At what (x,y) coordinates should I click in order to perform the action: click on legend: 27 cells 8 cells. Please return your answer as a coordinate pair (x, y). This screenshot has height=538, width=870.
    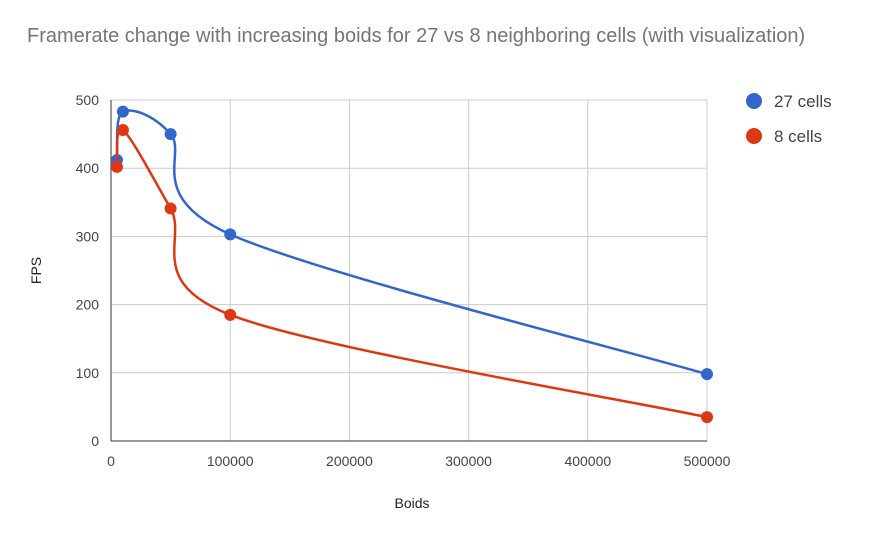
    Looking at the image, I should click on (789, 119).